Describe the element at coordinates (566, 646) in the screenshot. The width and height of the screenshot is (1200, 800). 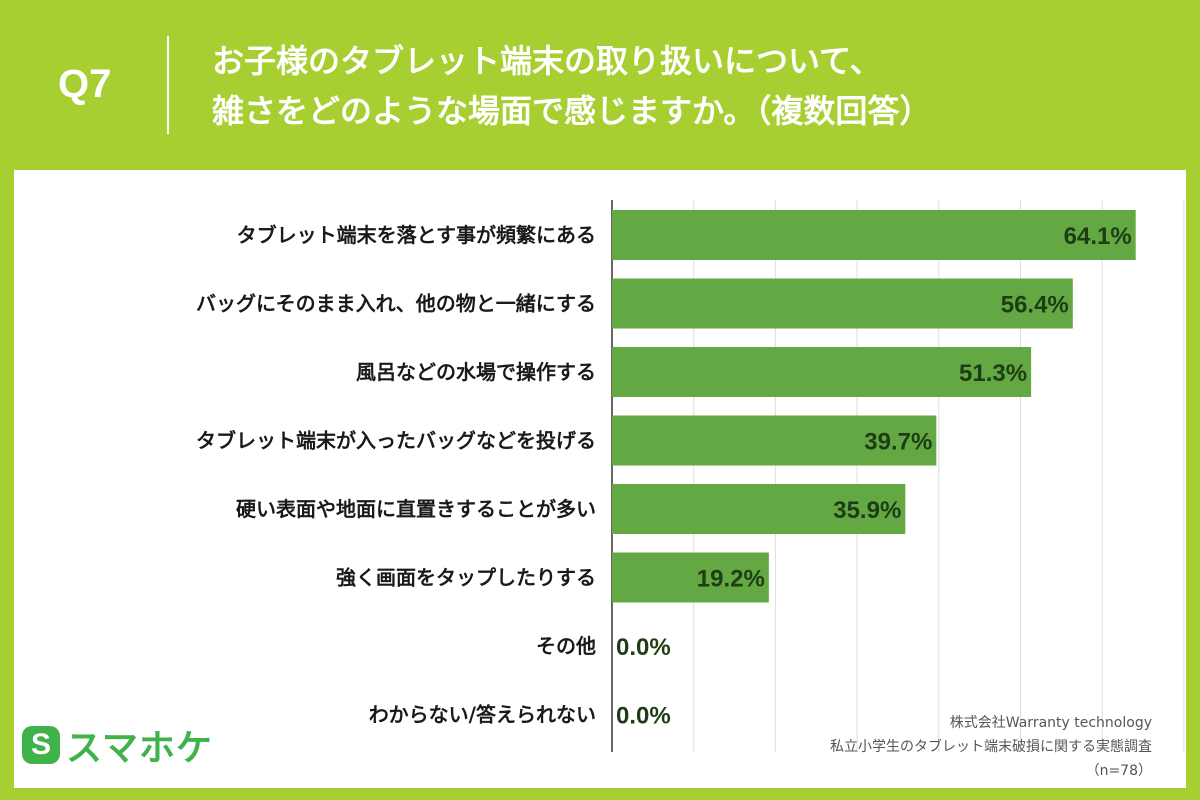
I see `category-label-6: その他` at that location.